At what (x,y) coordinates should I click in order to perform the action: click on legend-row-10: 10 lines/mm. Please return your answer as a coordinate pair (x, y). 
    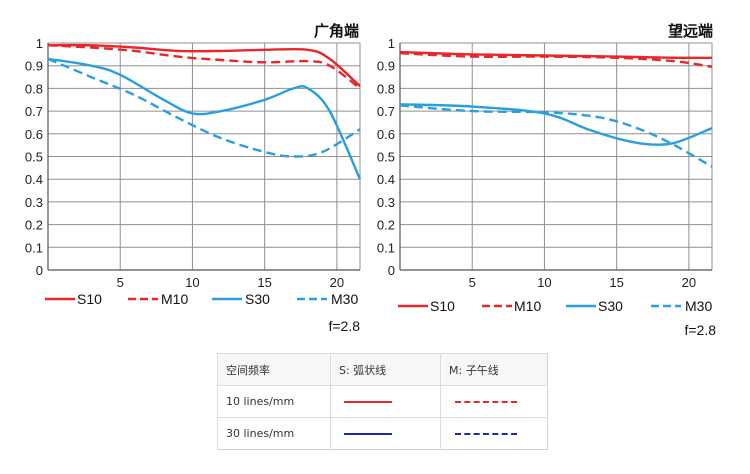
    Looking at the image, I should click on (382, 401).